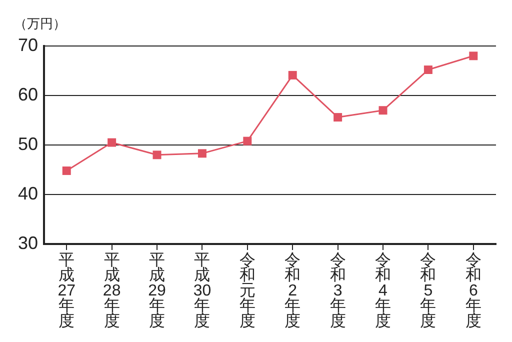 Image resolution: width=512 pixels, height=342 pixels. What do you see at coordinates (28, 94) in the screenshot?
I see `y-tick-label: 60` at bounding box center [28, 94].